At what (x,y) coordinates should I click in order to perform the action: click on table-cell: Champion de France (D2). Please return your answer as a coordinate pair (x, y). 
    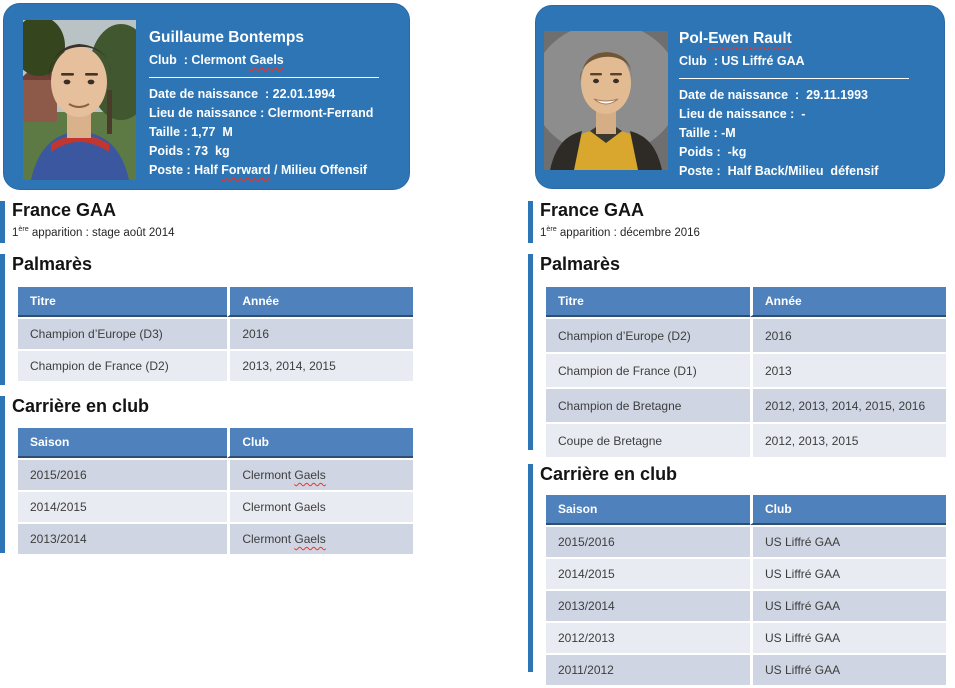
    Looking at the image, I should click on (123, 365).